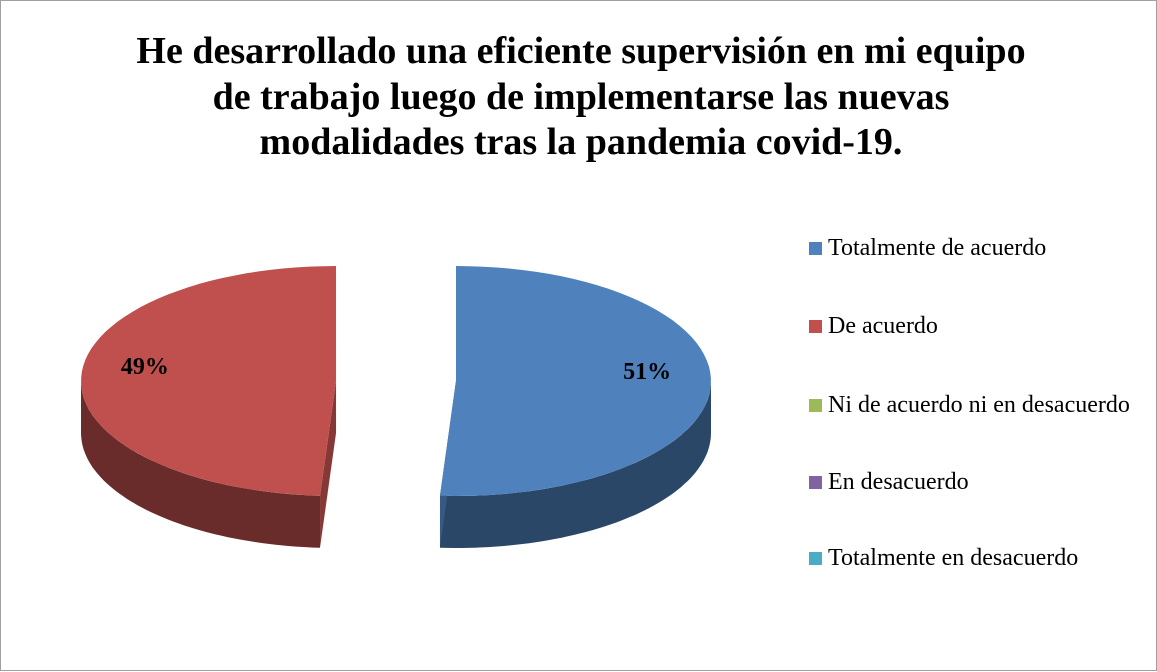 The width and height of the screenshot is (1157, 672). I want to click on legend-entry: En desacuerdo, so click(979, 482).